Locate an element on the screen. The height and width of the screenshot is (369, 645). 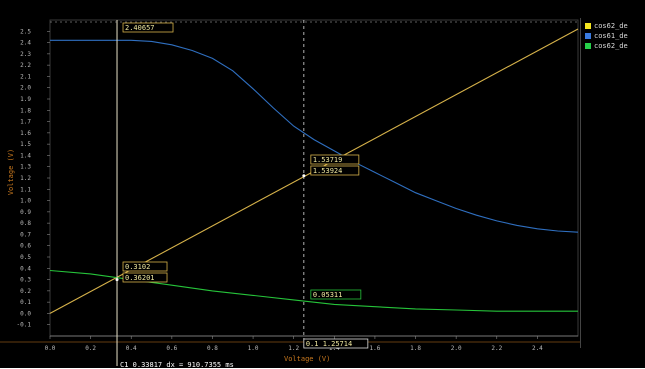
y-tick-label: 1.2 is located at coordinates (25, 178).